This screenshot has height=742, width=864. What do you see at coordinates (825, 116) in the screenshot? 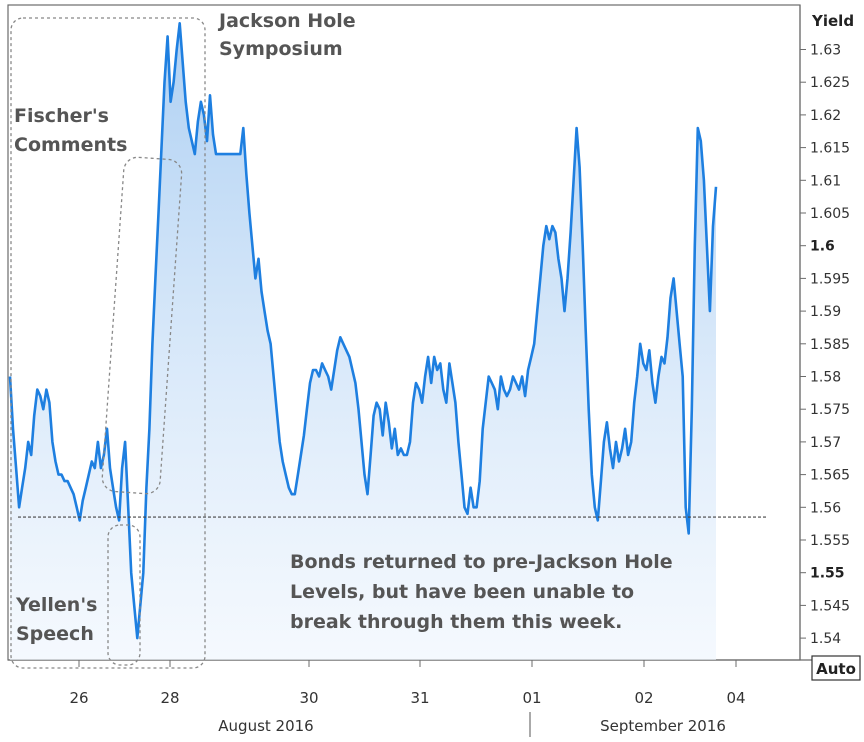
I see `y-tick-label: 1.62` at bounding box center [825, 116].